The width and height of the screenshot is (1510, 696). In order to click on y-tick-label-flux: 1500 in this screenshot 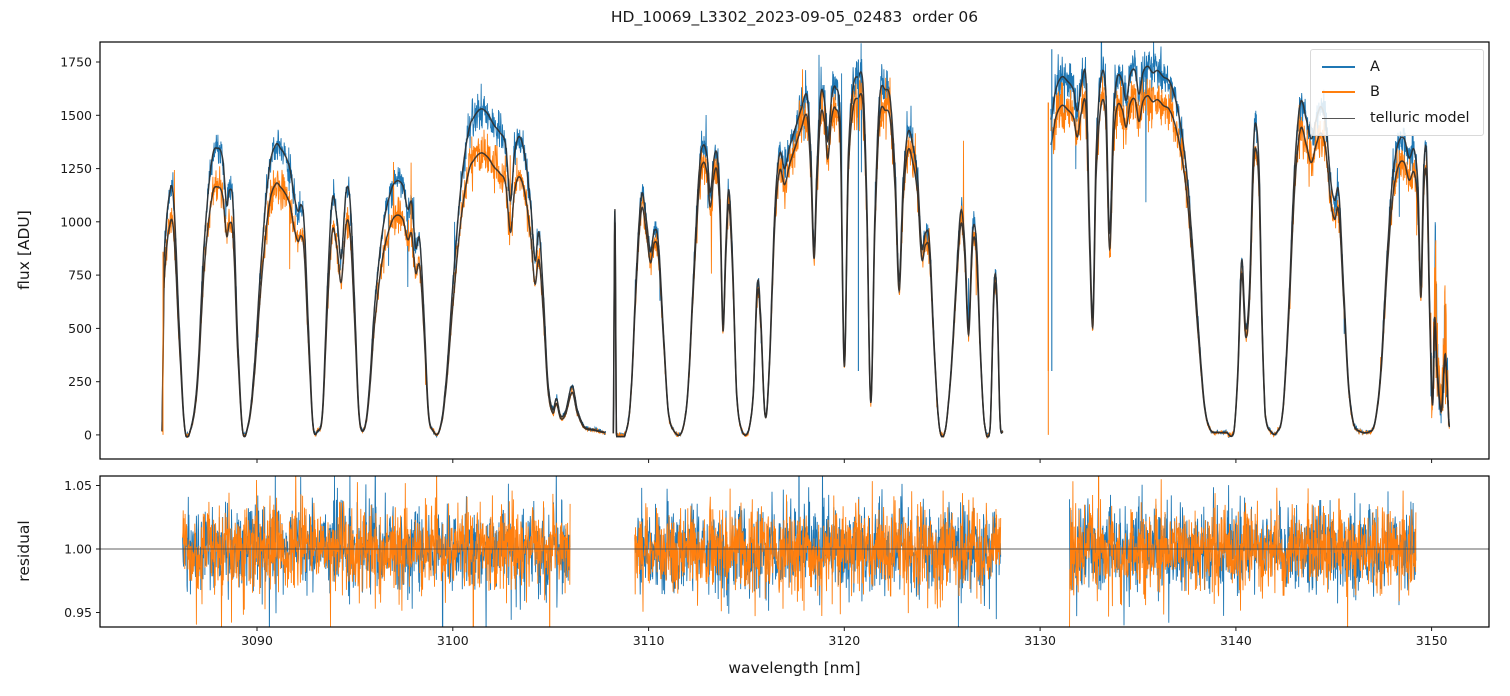, I will do `click(76, 115)`.